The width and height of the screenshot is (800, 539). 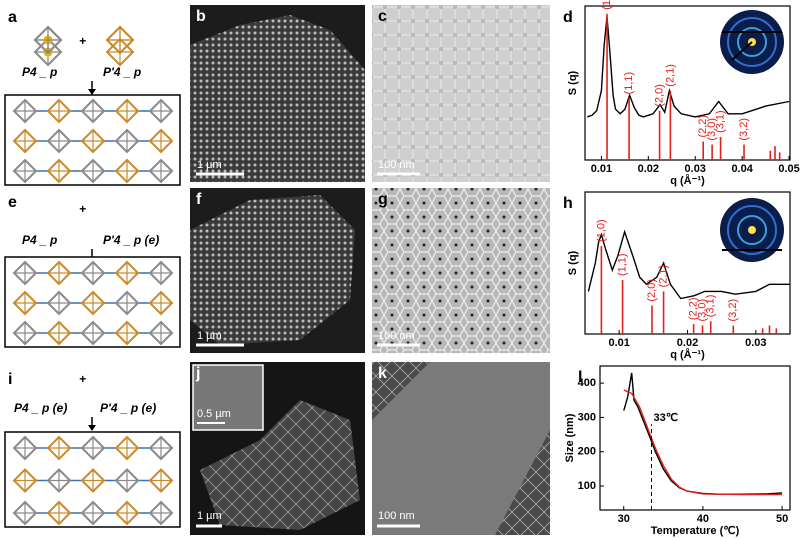 What do you see at coordinates (788, 169) in the screenshot?
I see `x-tick-label: 0.05` at bounding box center [788, 169].